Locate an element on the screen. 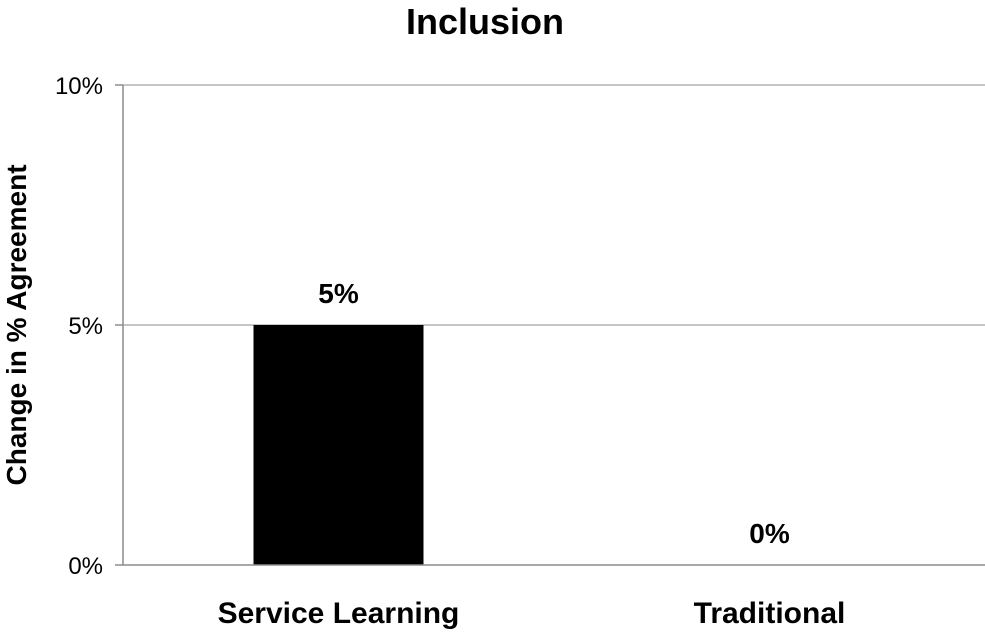 This screenshot has width=985, height=635. y-tick-label: 5% is located at coordinates (85, 326).